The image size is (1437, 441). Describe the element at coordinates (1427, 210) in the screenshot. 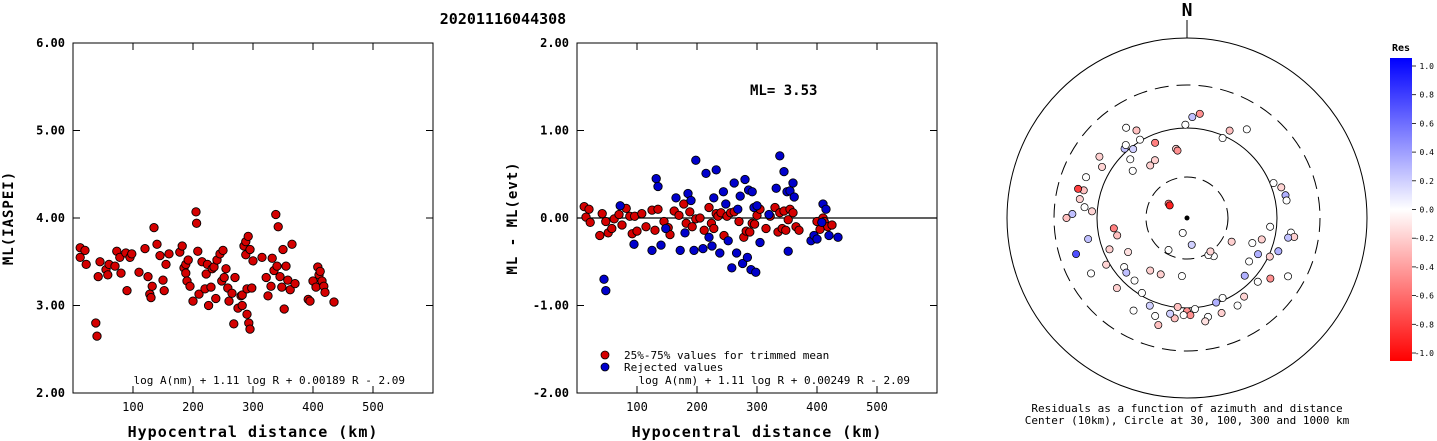

I see `colorbar-tick-label: 0.0` at that location.